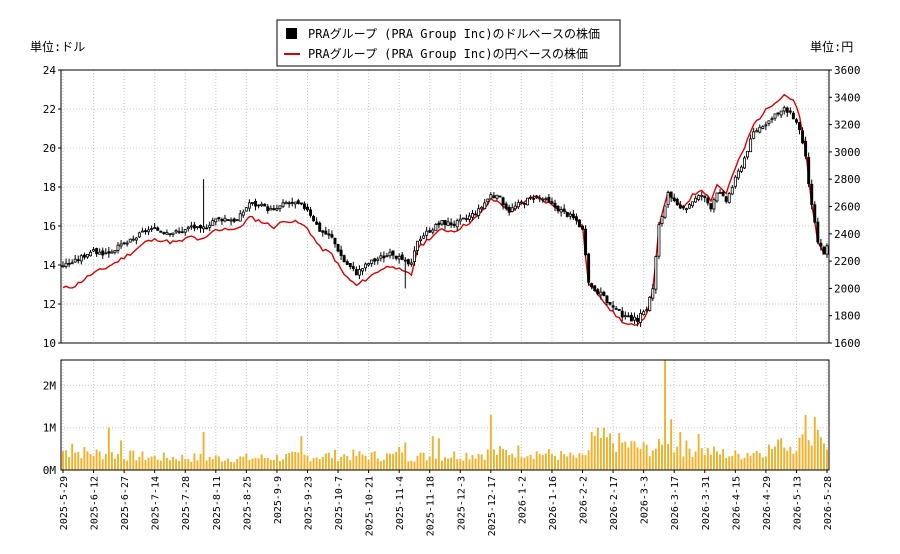  What do you see at coordinates (645, 500) in the screenshot?
I see `x-tick-label: 2026-3-3` at bounding box center [645, 500].